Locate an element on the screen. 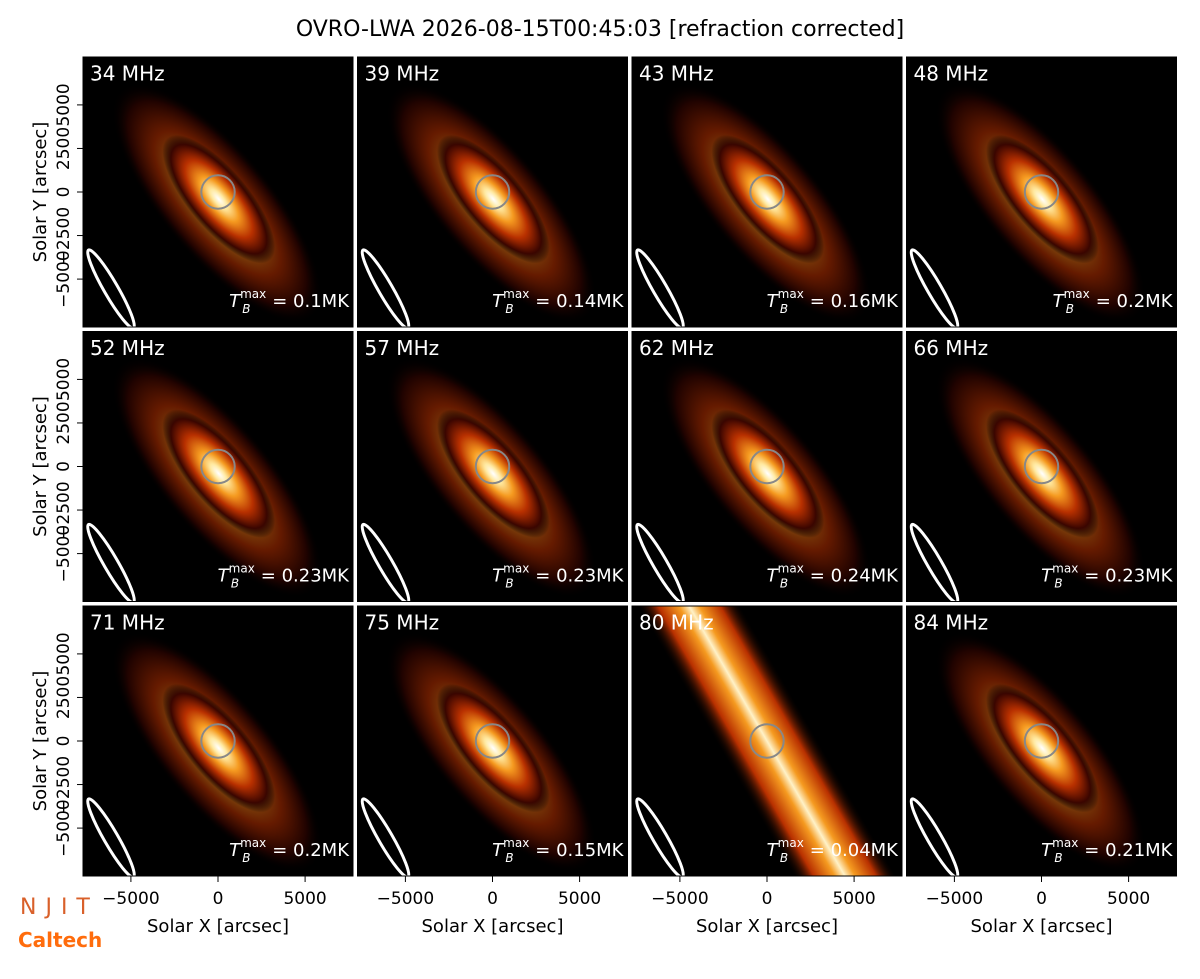 The width and height of the screenshot is (1200, 979). x-tick-label: −5000 is located at coordinates (406, 899).